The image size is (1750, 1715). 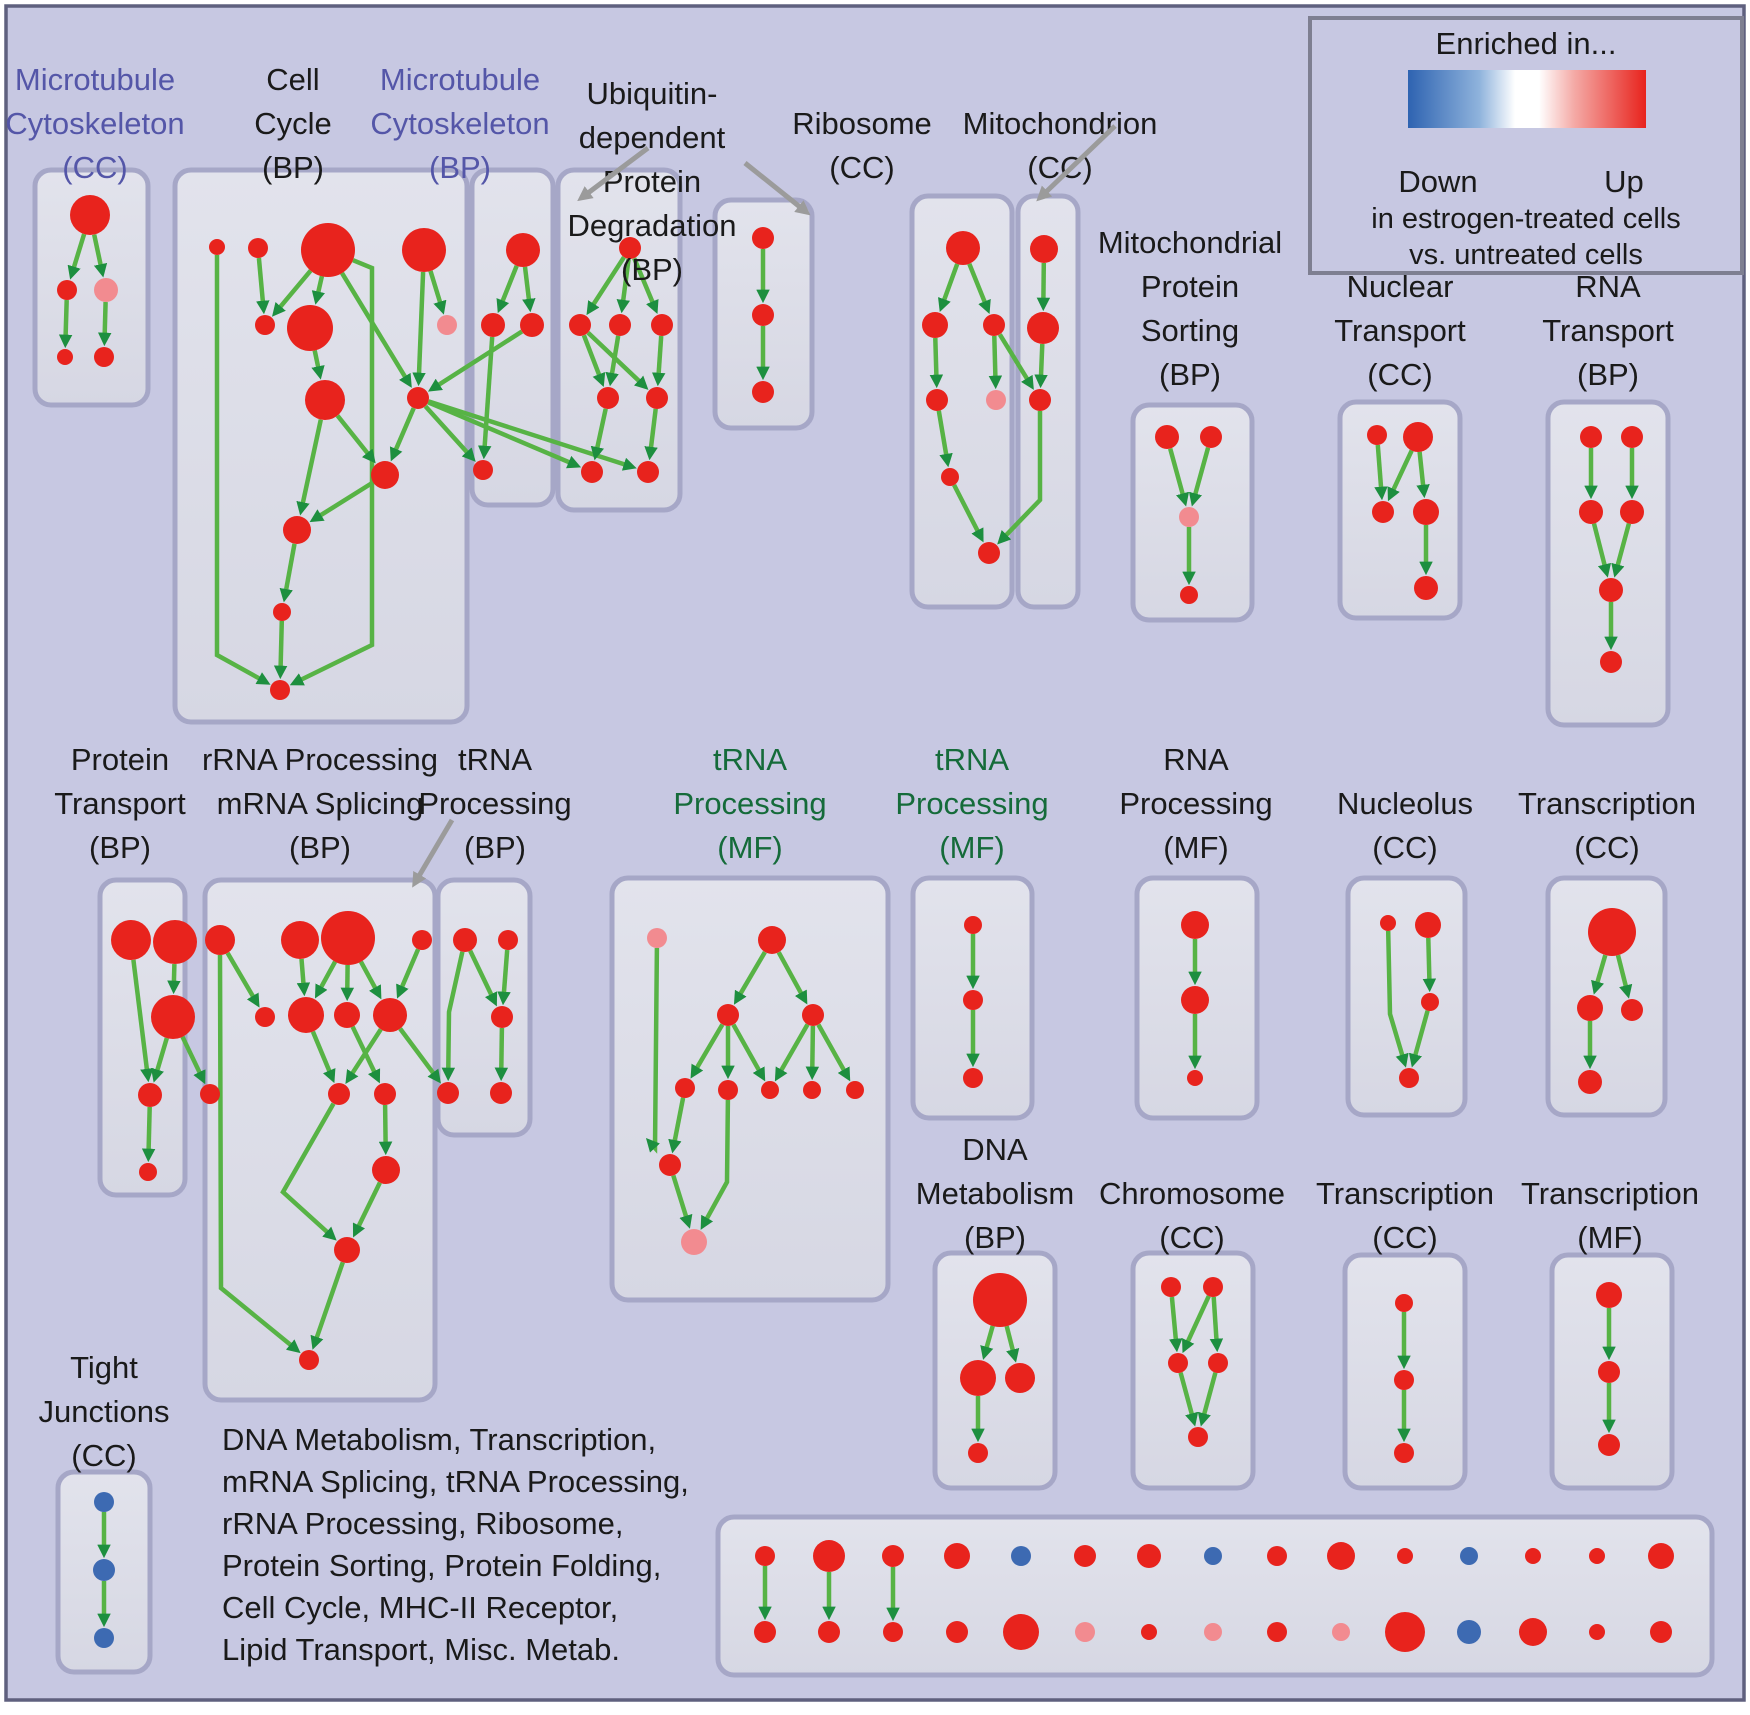 I want to click on edge-mc2-mc4, so click(x=65, y=324).